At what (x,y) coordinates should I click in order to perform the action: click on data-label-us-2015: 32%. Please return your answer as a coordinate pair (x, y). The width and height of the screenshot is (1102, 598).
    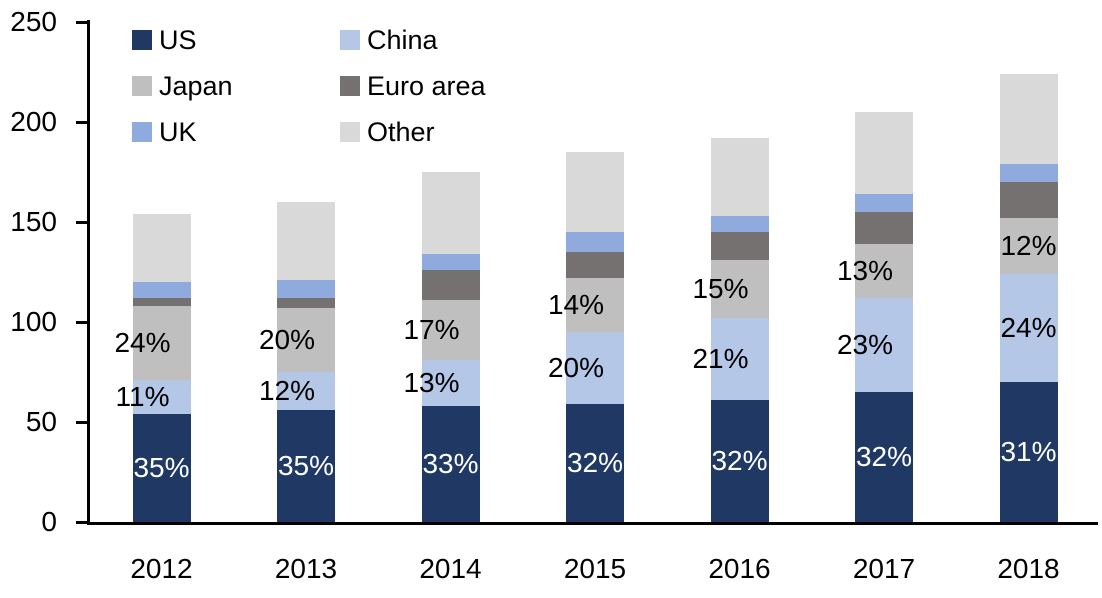
    Looking at the image, I should click on (595, 462).